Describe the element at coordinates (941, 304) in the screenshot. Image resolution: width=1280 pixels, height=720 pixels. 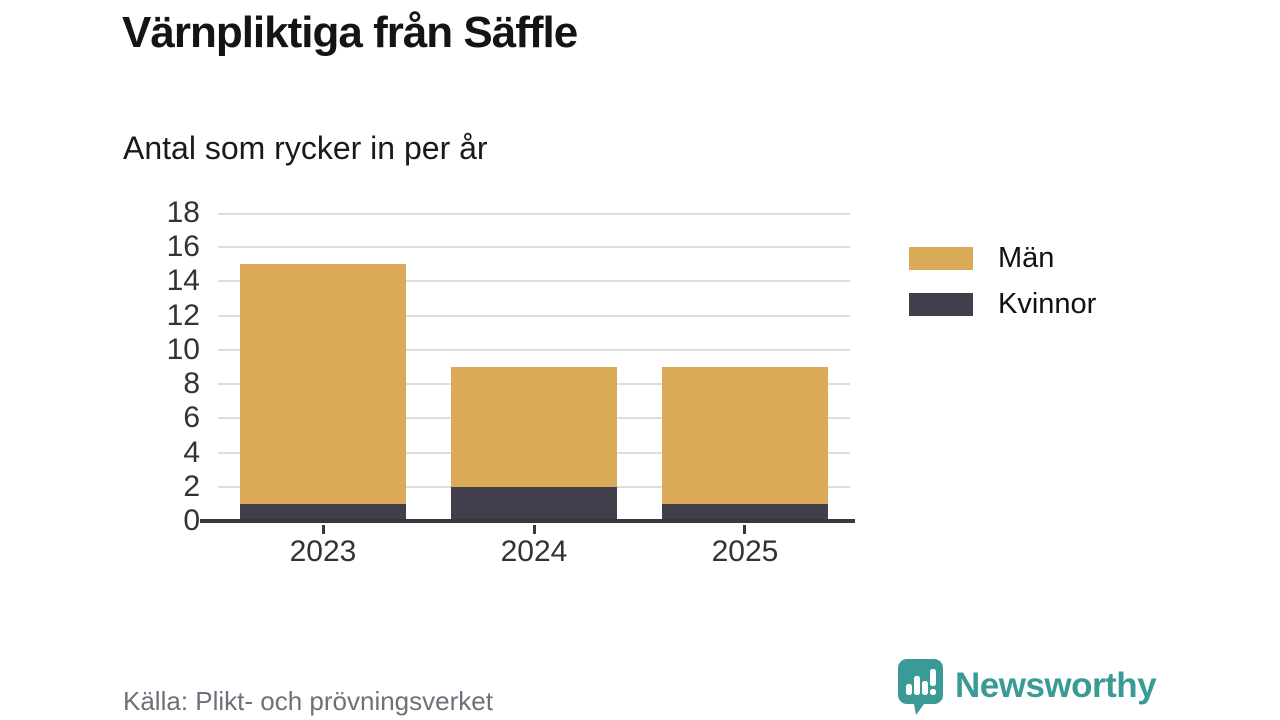
I see `legend-swatch-kvinnor` at that location.